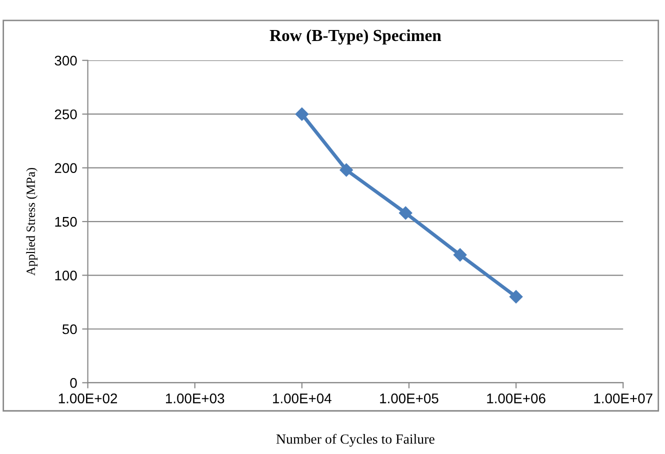 Image resolution: width=665 pixels, height=454 pixels. What do you see at coordinates (69, 329) in the screenshot?
I see `y-tick-label: 50` at bounding box center [69, 329].